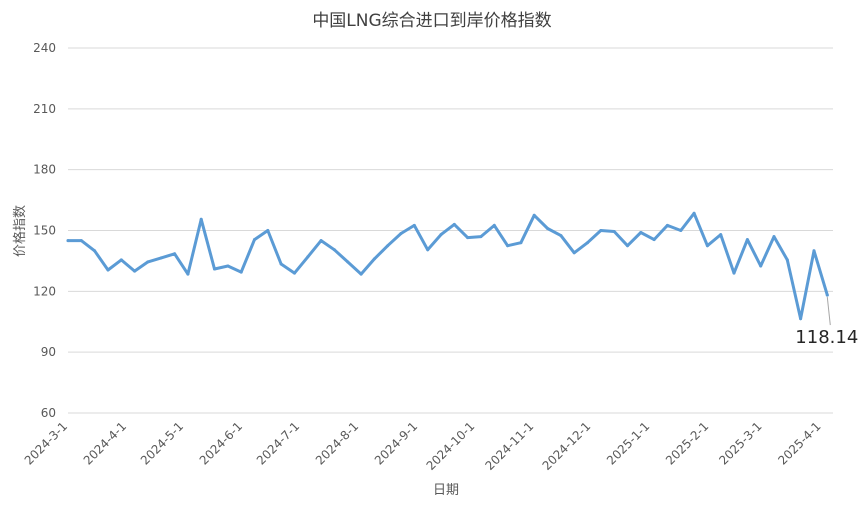  Describe the element at coordinates (628, 443) in the screenshot. I see `x-tick-label: 2025-1-1` at that location.